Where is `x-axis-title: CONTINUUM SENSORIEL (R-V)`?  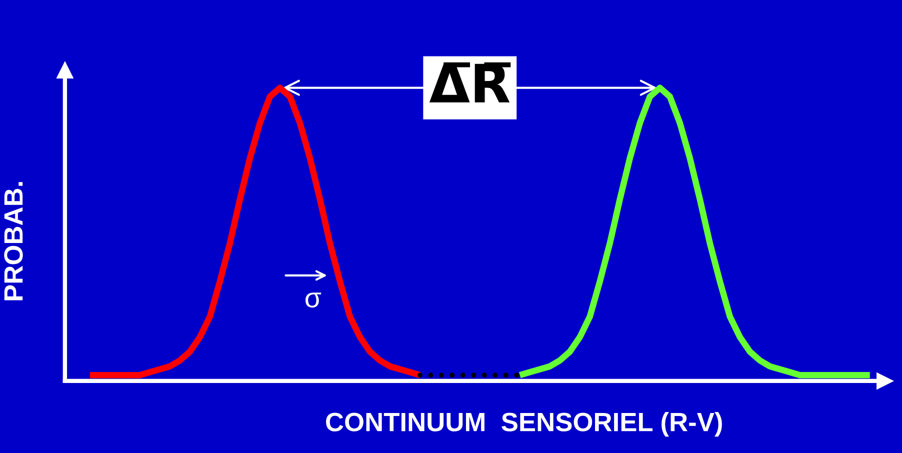
x-axis-title: CONTINUUM SENSORIEL (R-V) is located at coordinates (524, 424).